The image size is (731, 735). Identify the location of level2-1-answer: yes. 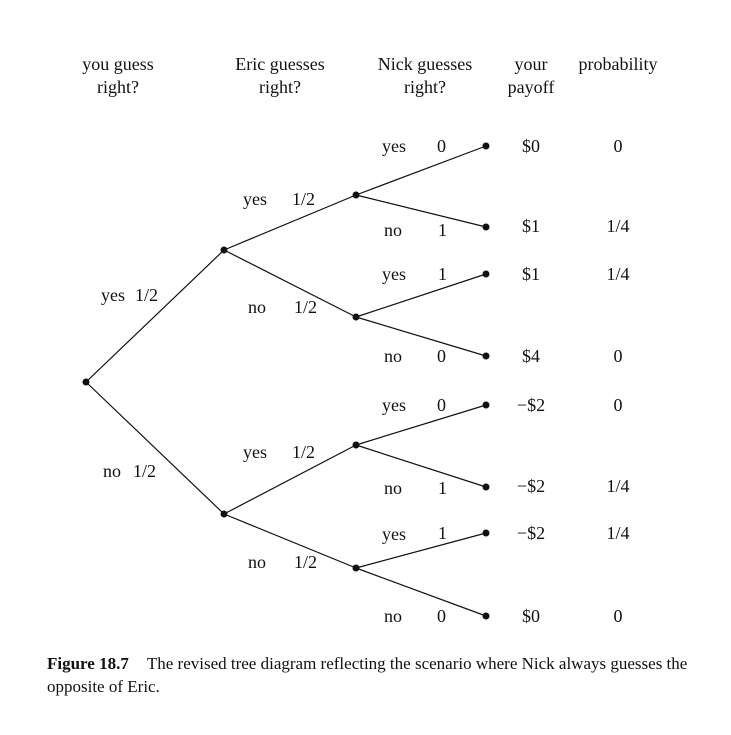
(255, 199).